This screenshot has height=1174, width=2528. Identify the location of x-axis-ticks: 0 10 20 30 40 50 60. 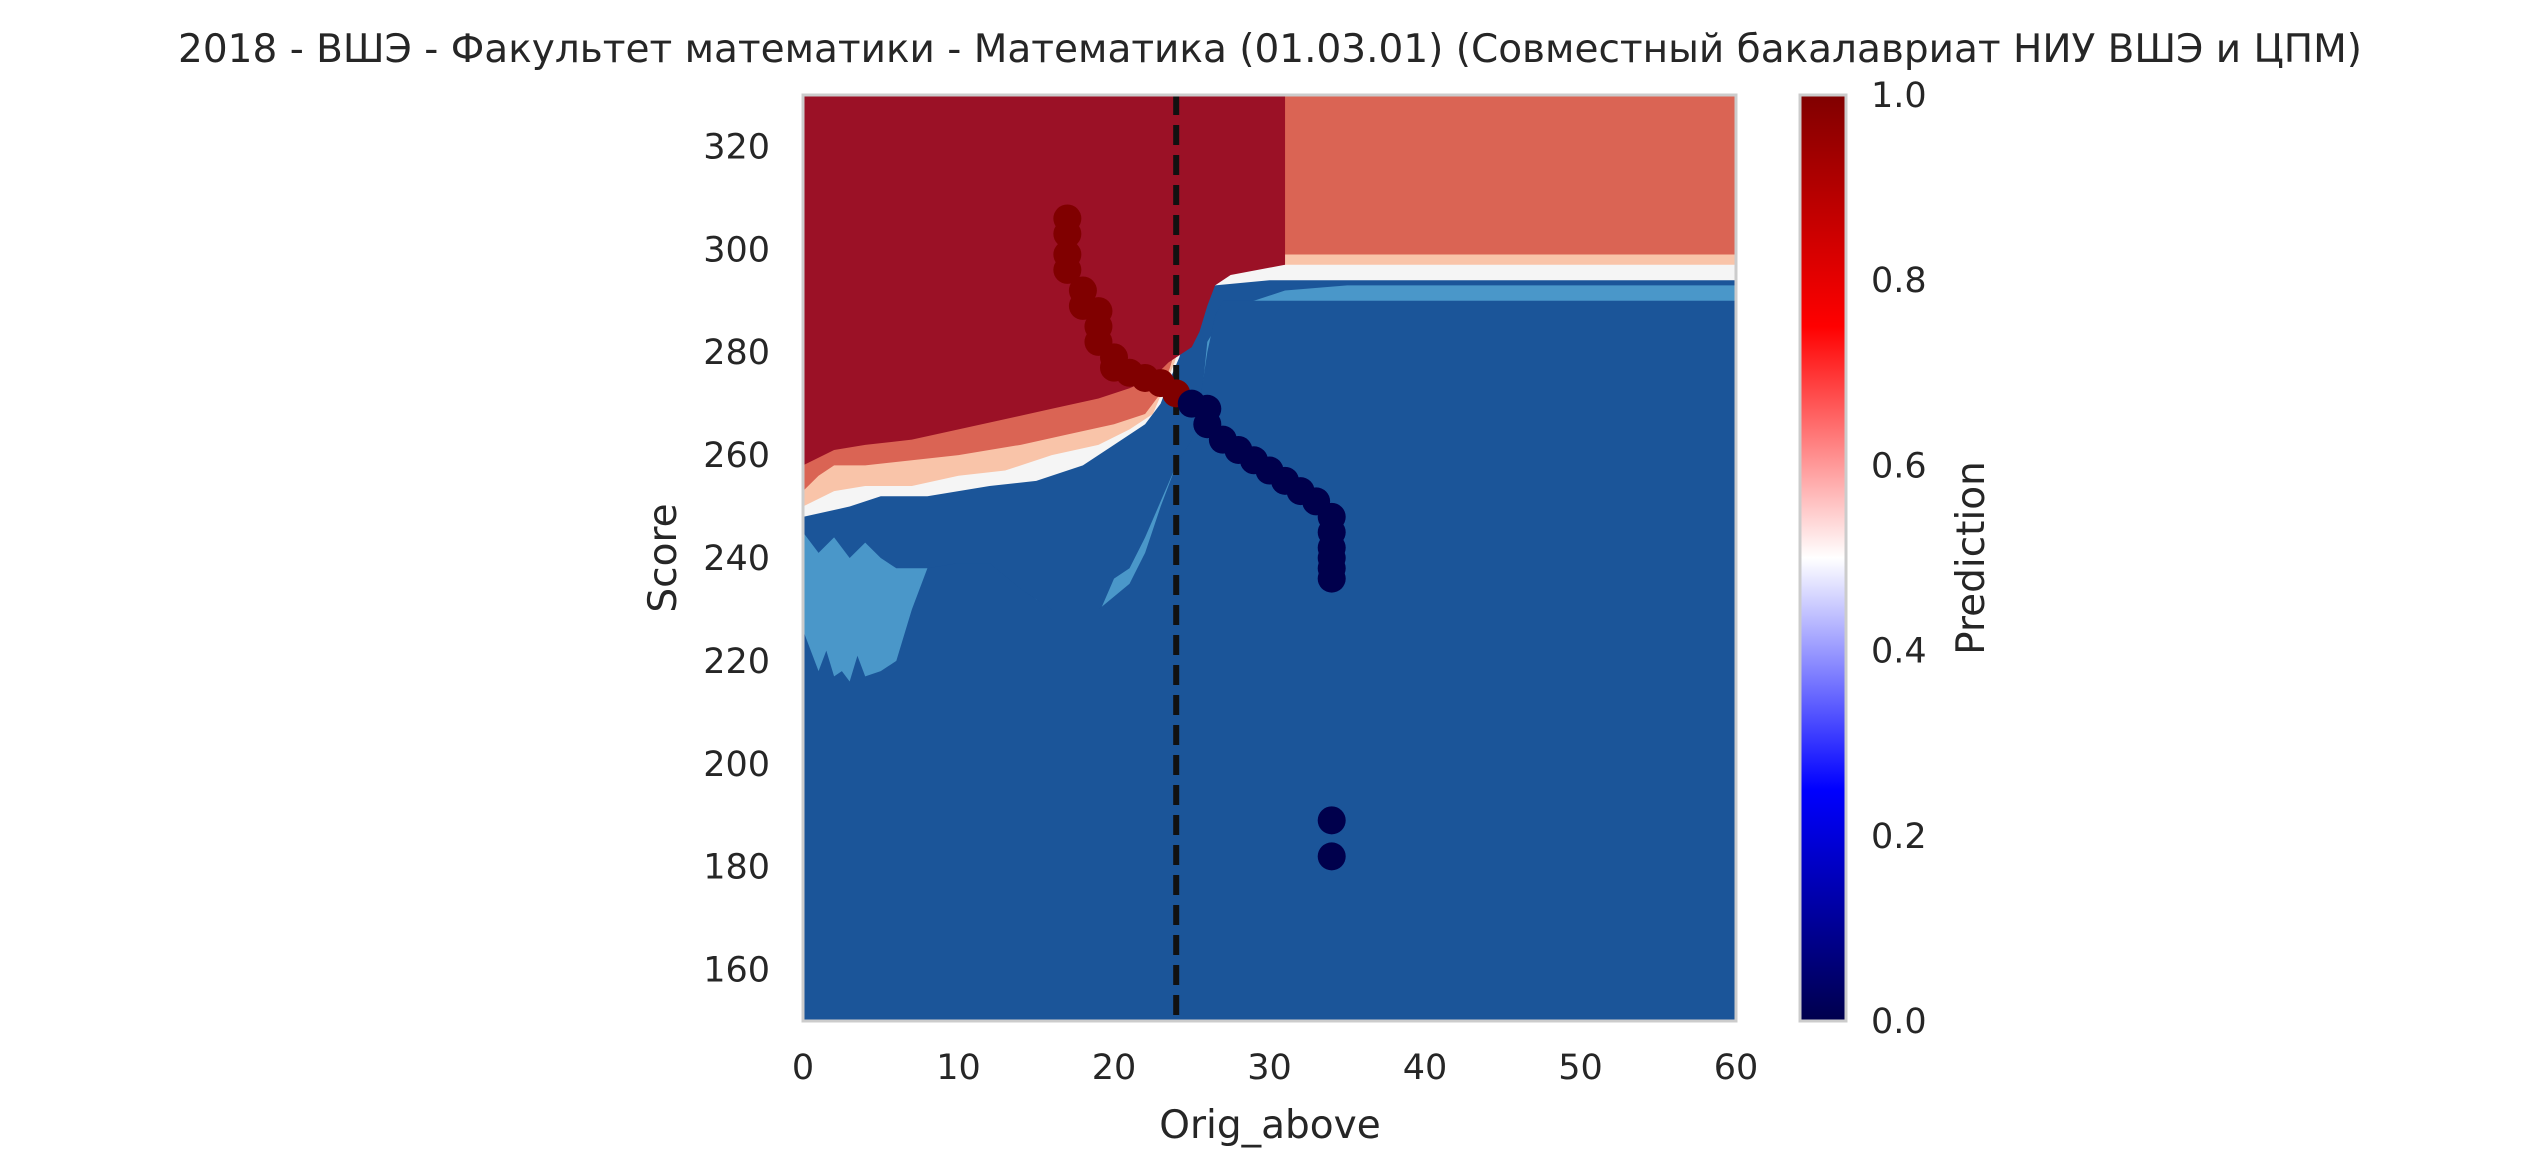
(1275, 1068).